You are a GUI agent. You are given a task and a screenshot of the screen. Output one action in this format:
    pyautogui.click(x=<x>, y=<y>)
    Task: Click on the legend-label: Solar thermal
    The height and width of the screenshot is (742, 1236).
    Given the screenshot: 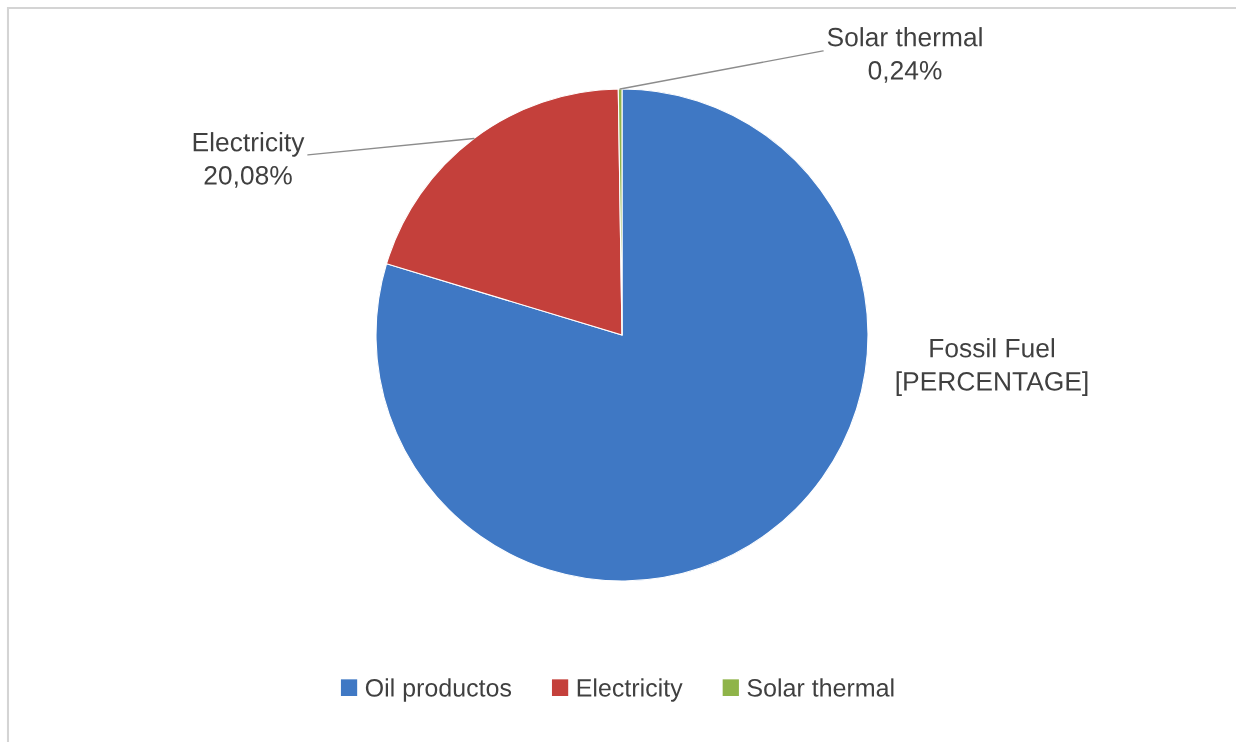 What is the action you would take?
    pyautogui.click(x=820, y=687)
    